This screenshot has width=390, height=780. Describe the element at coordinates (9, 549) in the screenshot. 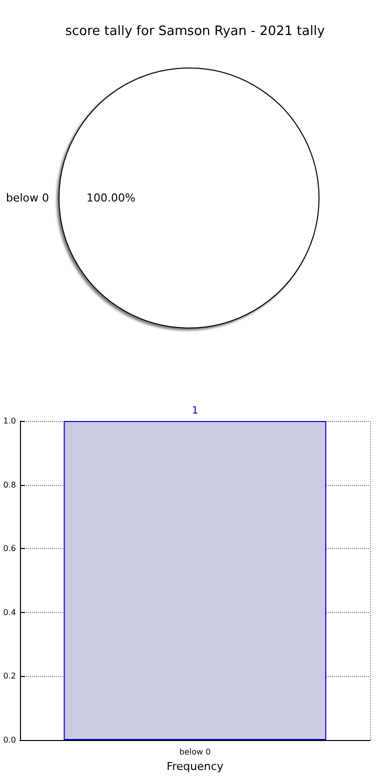

I see `y-tick-label: 0.6` at that location.